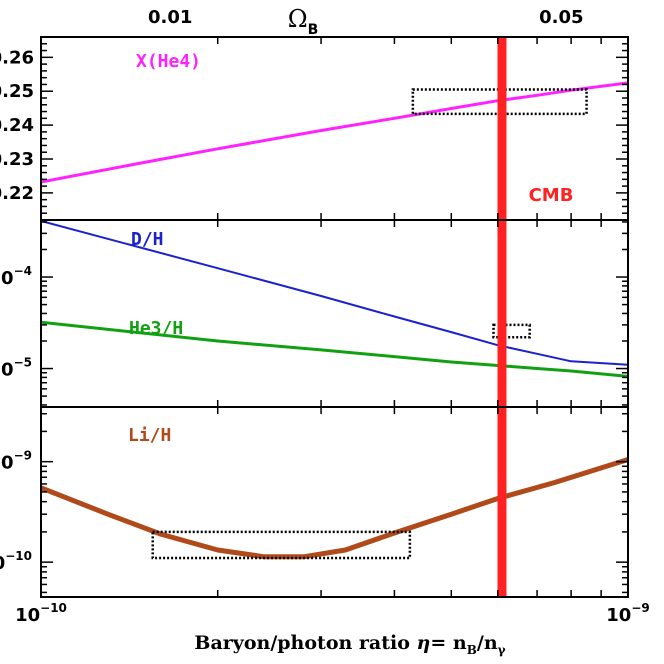  I want to click on top-tick-label: 0.01, so click(170, 17).